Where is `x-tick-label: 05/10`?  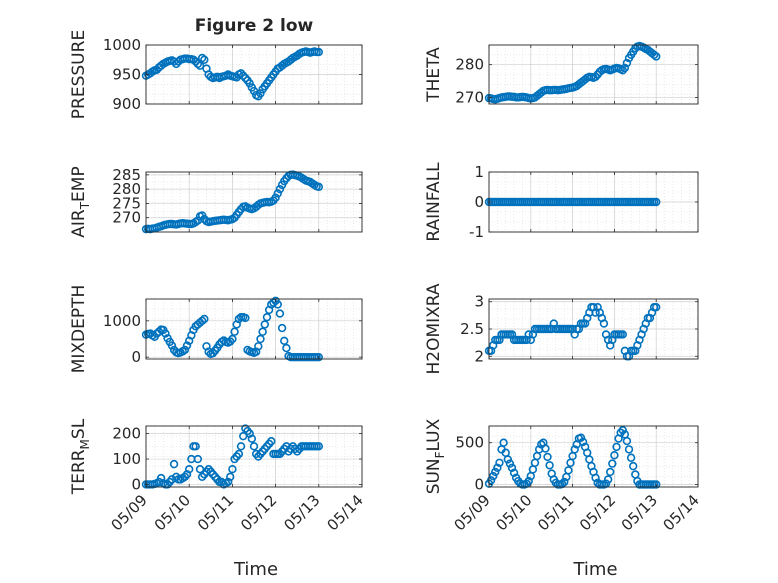 x-tick-label: 05/10 is located at coordinates (513, 512).